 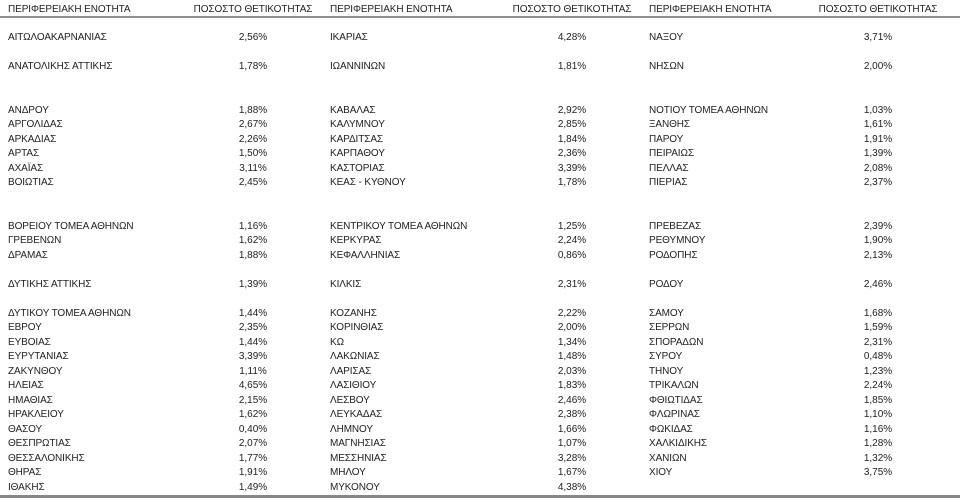 What do you see at coordinates (253, 414) in the screenshot?
I see `positivity-value: 1,62%` at bounding box center [253, 414].